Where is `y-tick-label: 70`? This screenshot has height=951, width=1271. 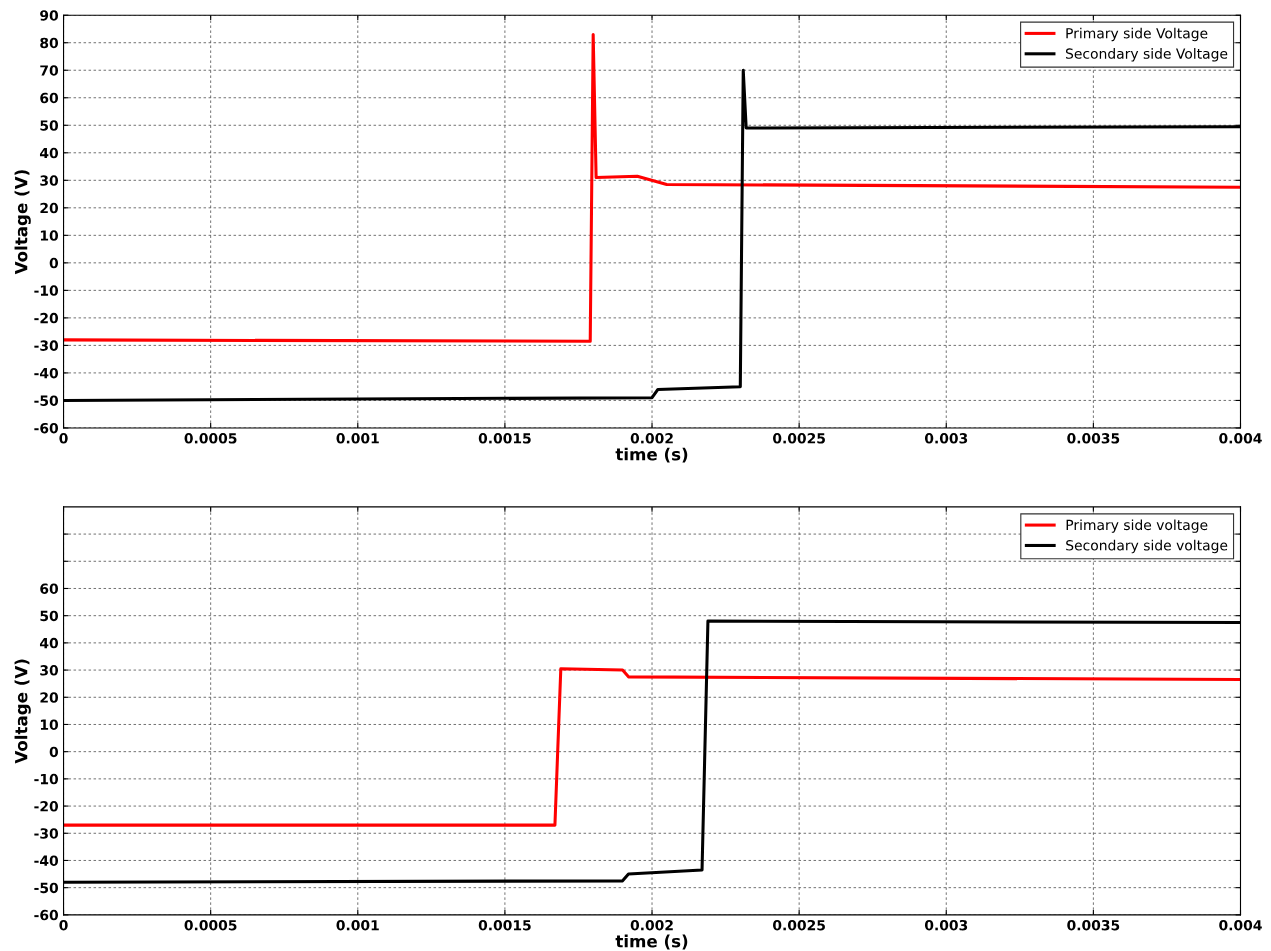 y-tick-label: 70 is located at coordinates (49, 70).